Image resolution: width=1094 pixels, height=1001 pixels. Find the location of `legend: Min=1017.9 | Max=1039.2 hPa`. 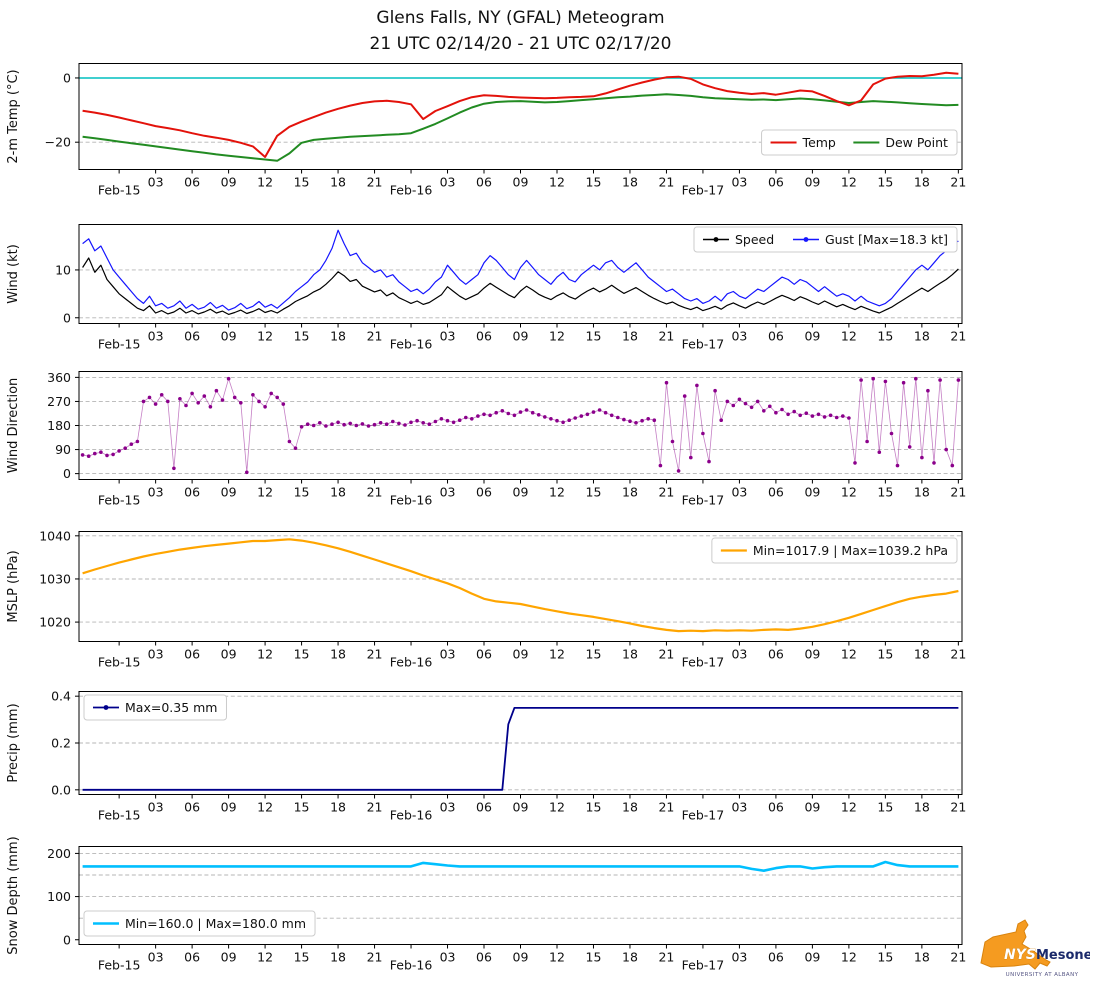

legend: Min=1017.9 | Max=1039.2 hPa is located at coordinates (834, 550).